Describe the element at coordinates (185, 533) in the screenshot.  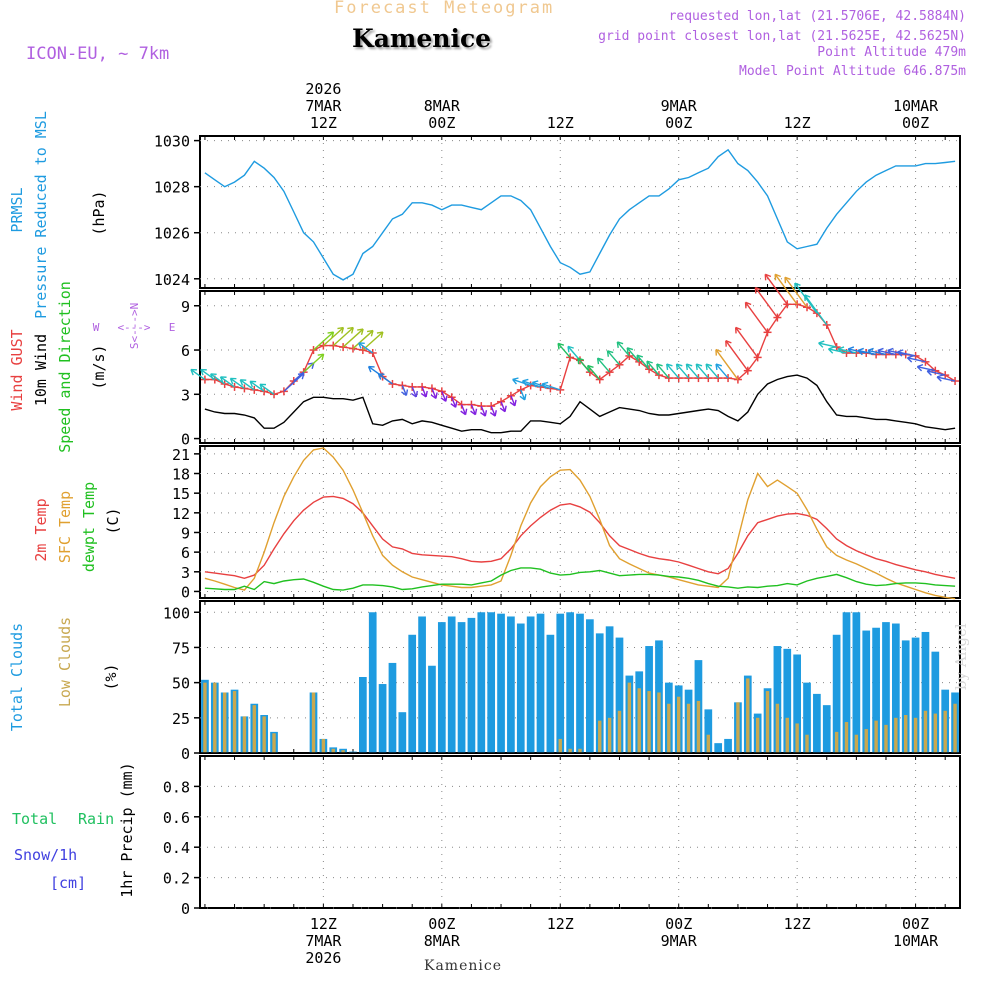
I see `temperature-ytick-label: 9` at that location.